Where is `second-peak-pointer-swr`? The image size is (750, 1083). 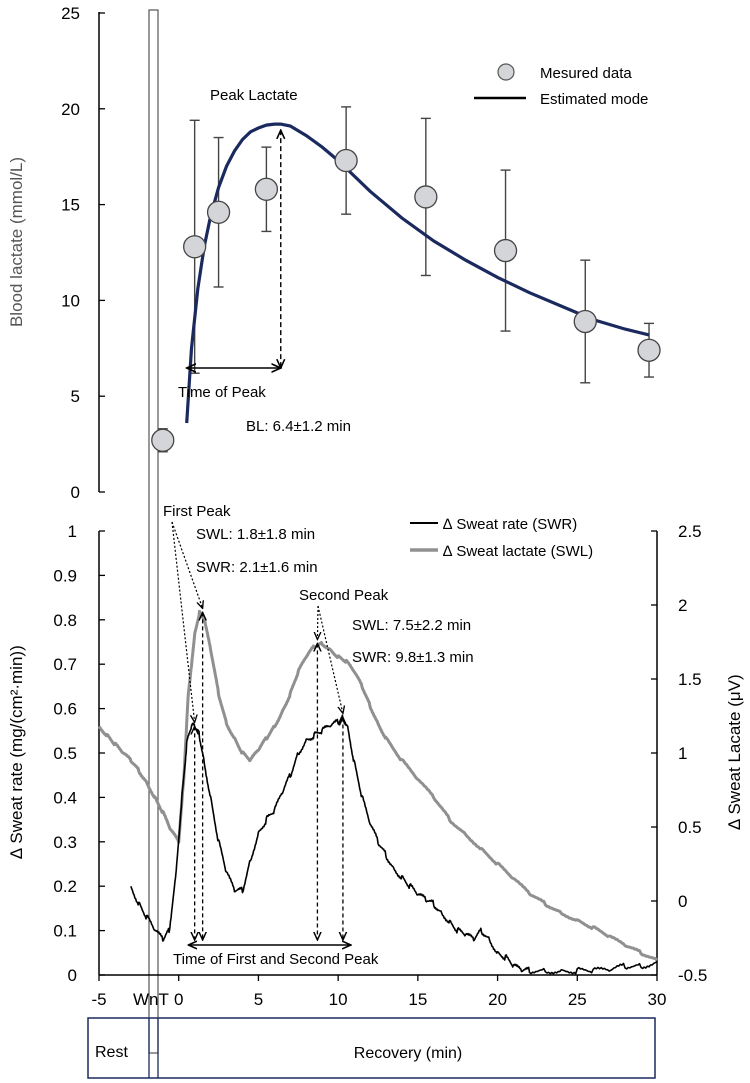
second-peak-pointer-swr is located at coordinates (330, 659).